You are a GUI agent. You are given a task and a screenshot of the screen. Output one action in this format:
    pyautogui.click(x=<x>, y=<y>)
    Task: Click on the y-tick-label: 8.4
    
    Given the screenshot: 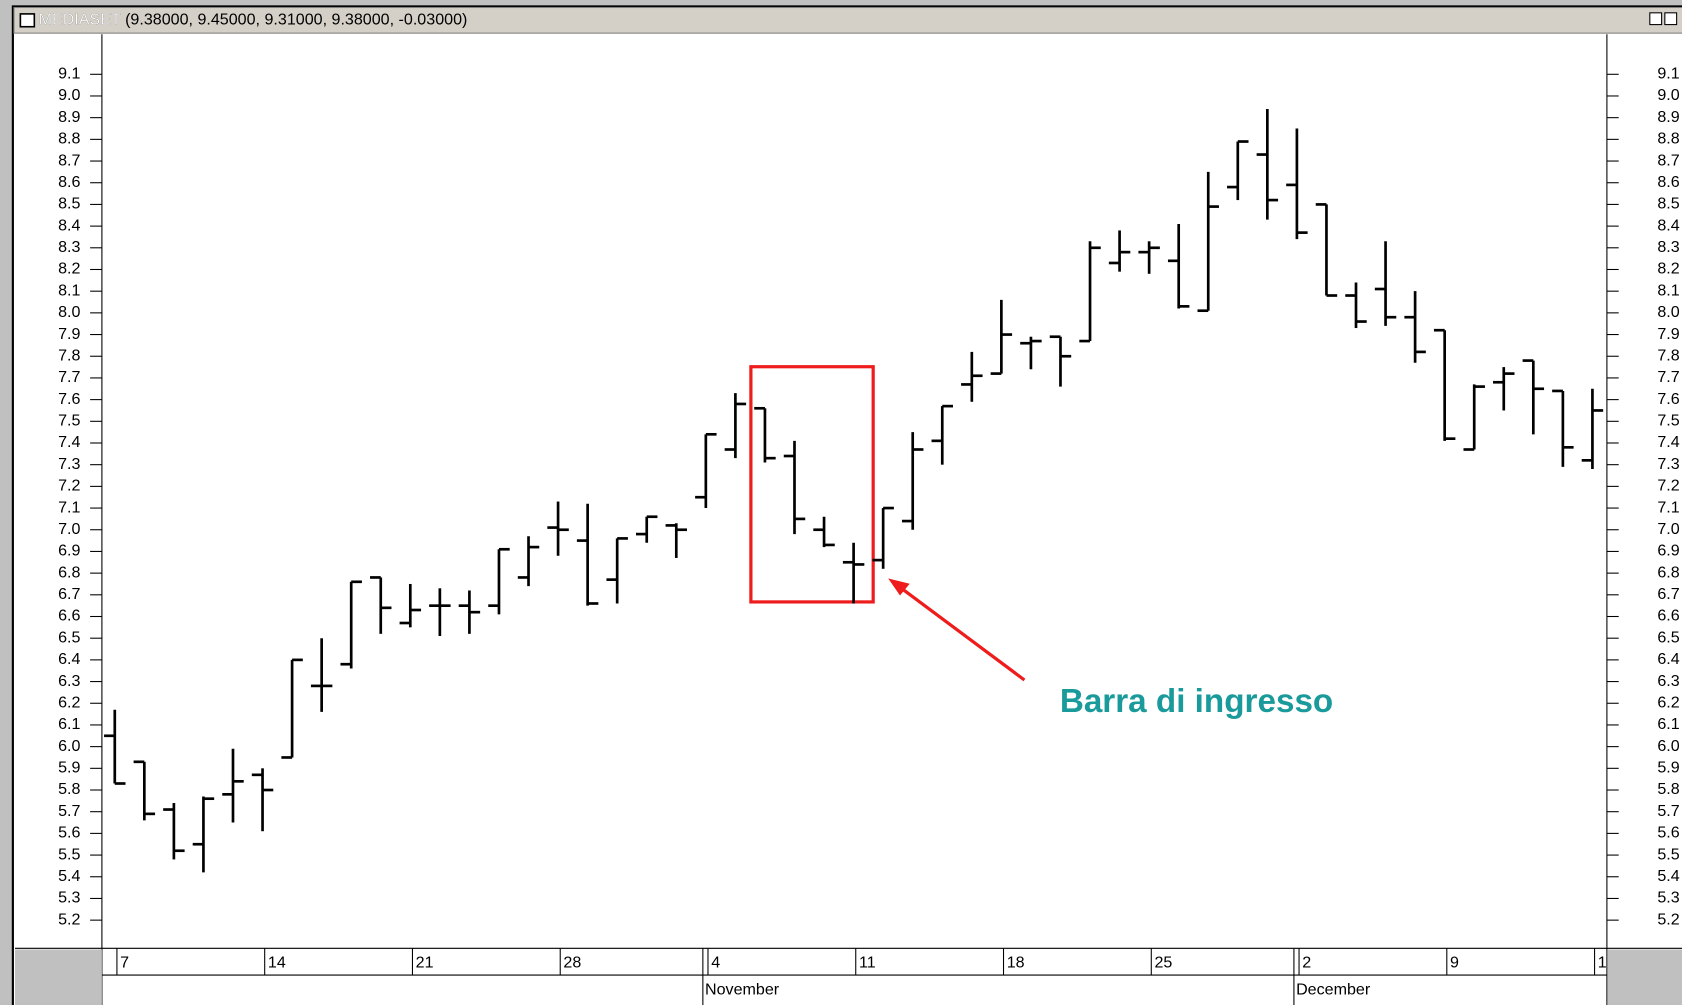 What is the action you would take?
    pyautogui.click(x=69, y=225)
    